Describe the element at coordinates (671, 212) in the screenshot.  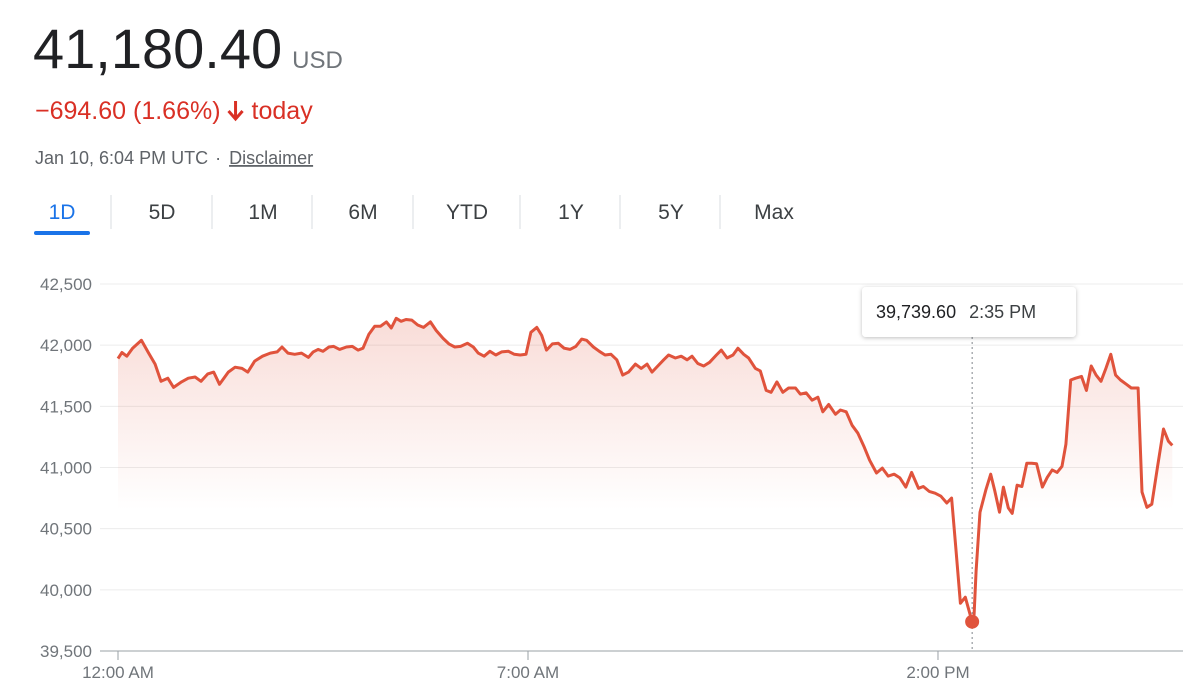
I see `range-tab: 5Y` at that location.